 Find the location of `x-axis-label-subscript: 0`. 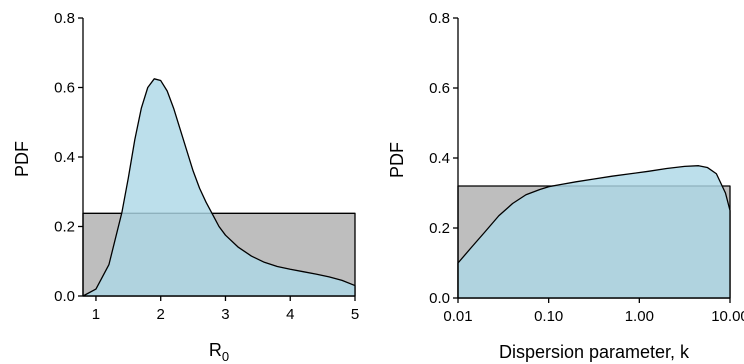

x-axis-label-subscript: 0 is located at coordinates (225, 356).